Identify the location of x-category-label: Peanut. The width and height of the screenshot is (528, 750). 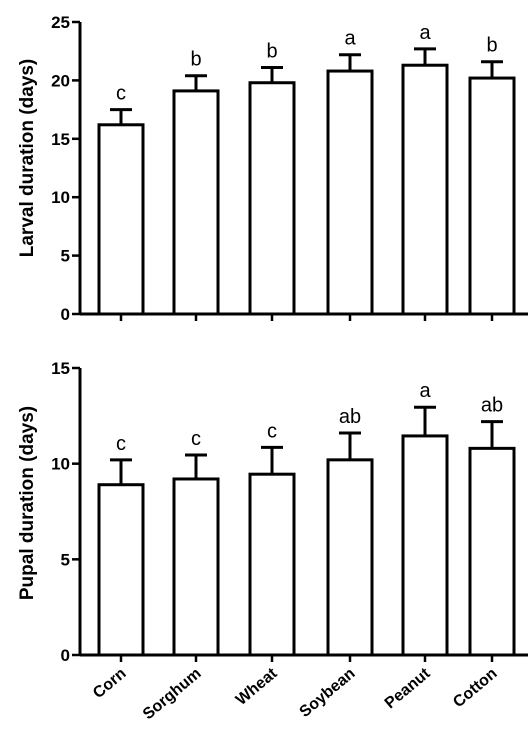
(408, 689).